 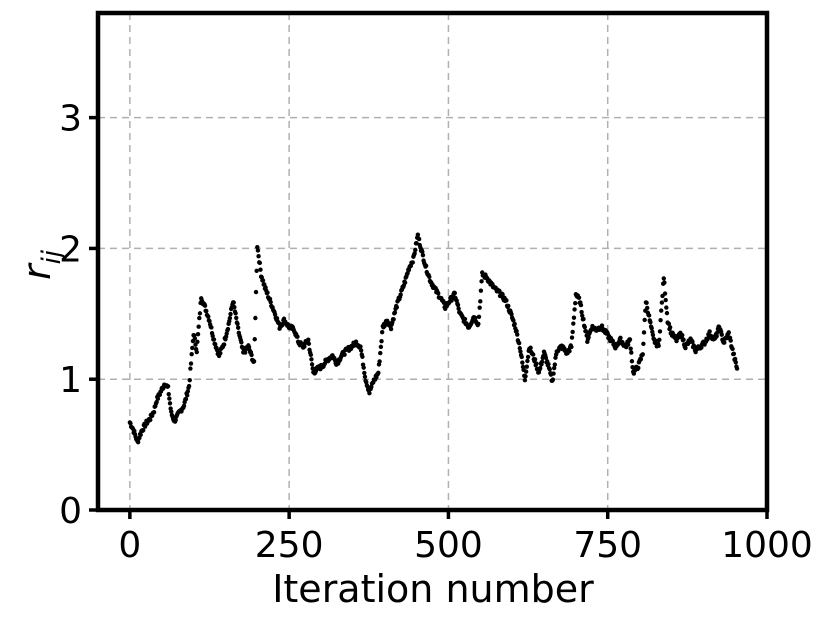 I want to click on x-tick-label: 250, so click(x=289, y=545).